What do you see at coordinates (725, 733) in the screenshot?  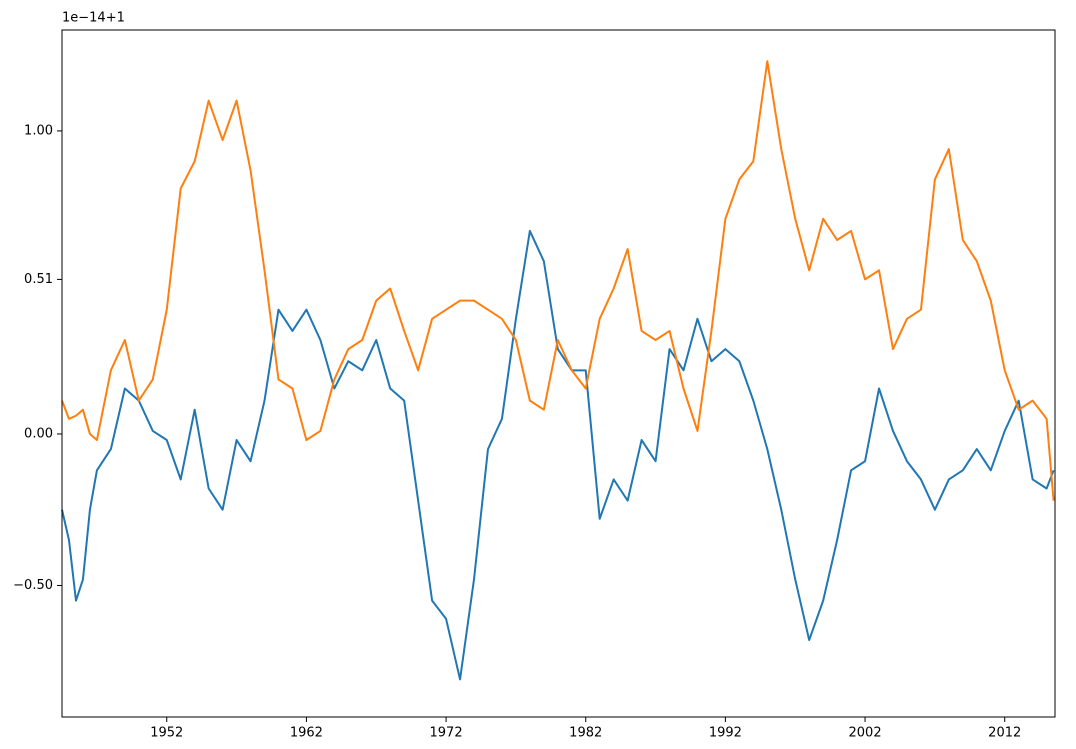 I see `x-tick-label: 1992` at bounding box center [725, 733].